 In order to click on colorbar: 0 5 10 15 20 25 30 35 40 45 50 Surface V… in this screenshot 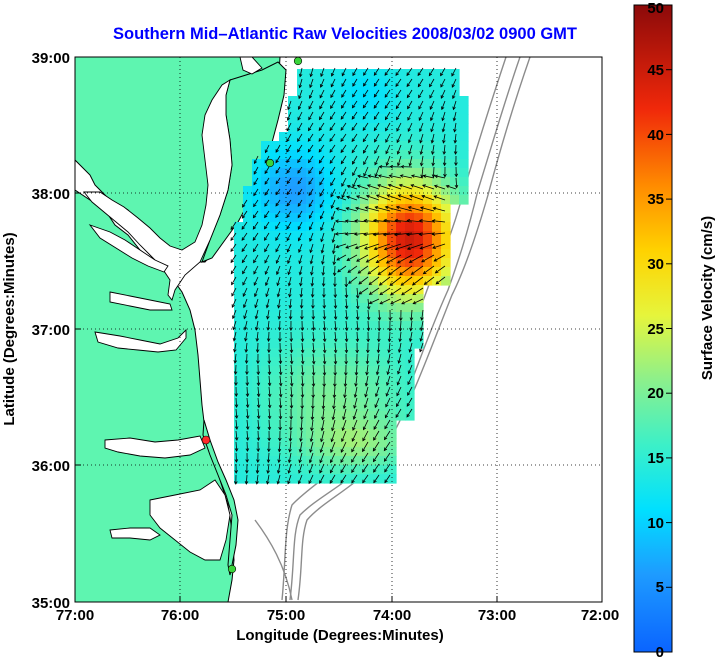, I will do `click(675, 329)`.